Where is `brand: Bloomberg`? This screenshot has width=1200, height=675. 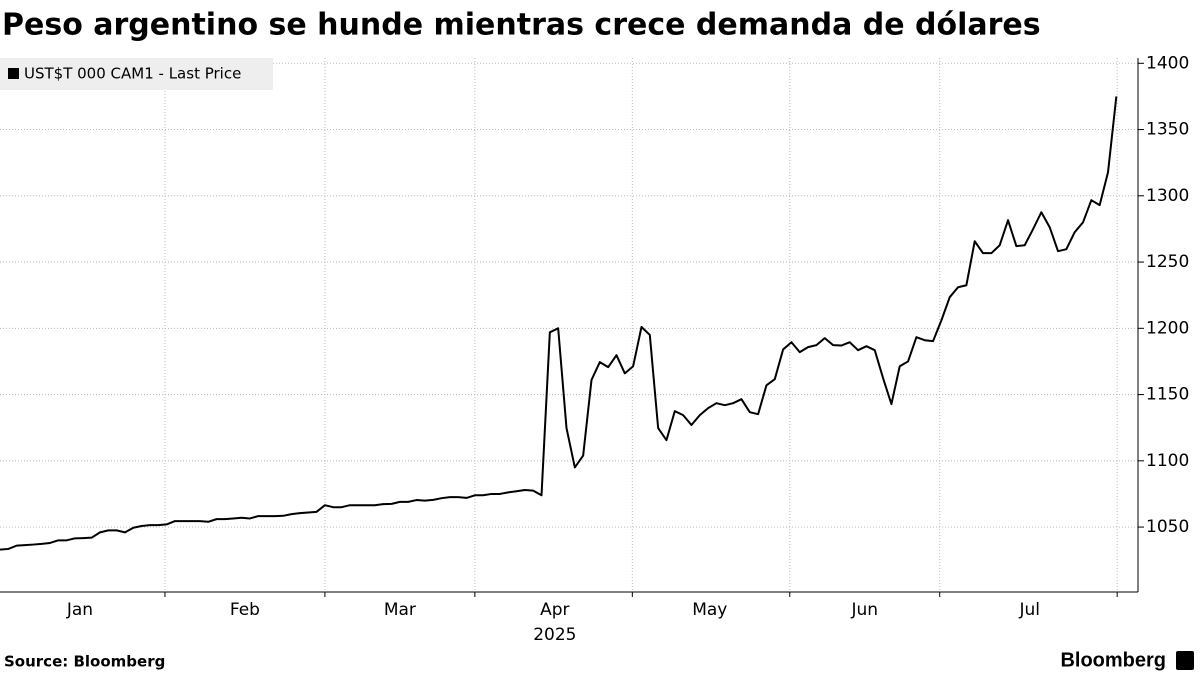
brand: Bloomberg is located at coordinates (1113, 660).